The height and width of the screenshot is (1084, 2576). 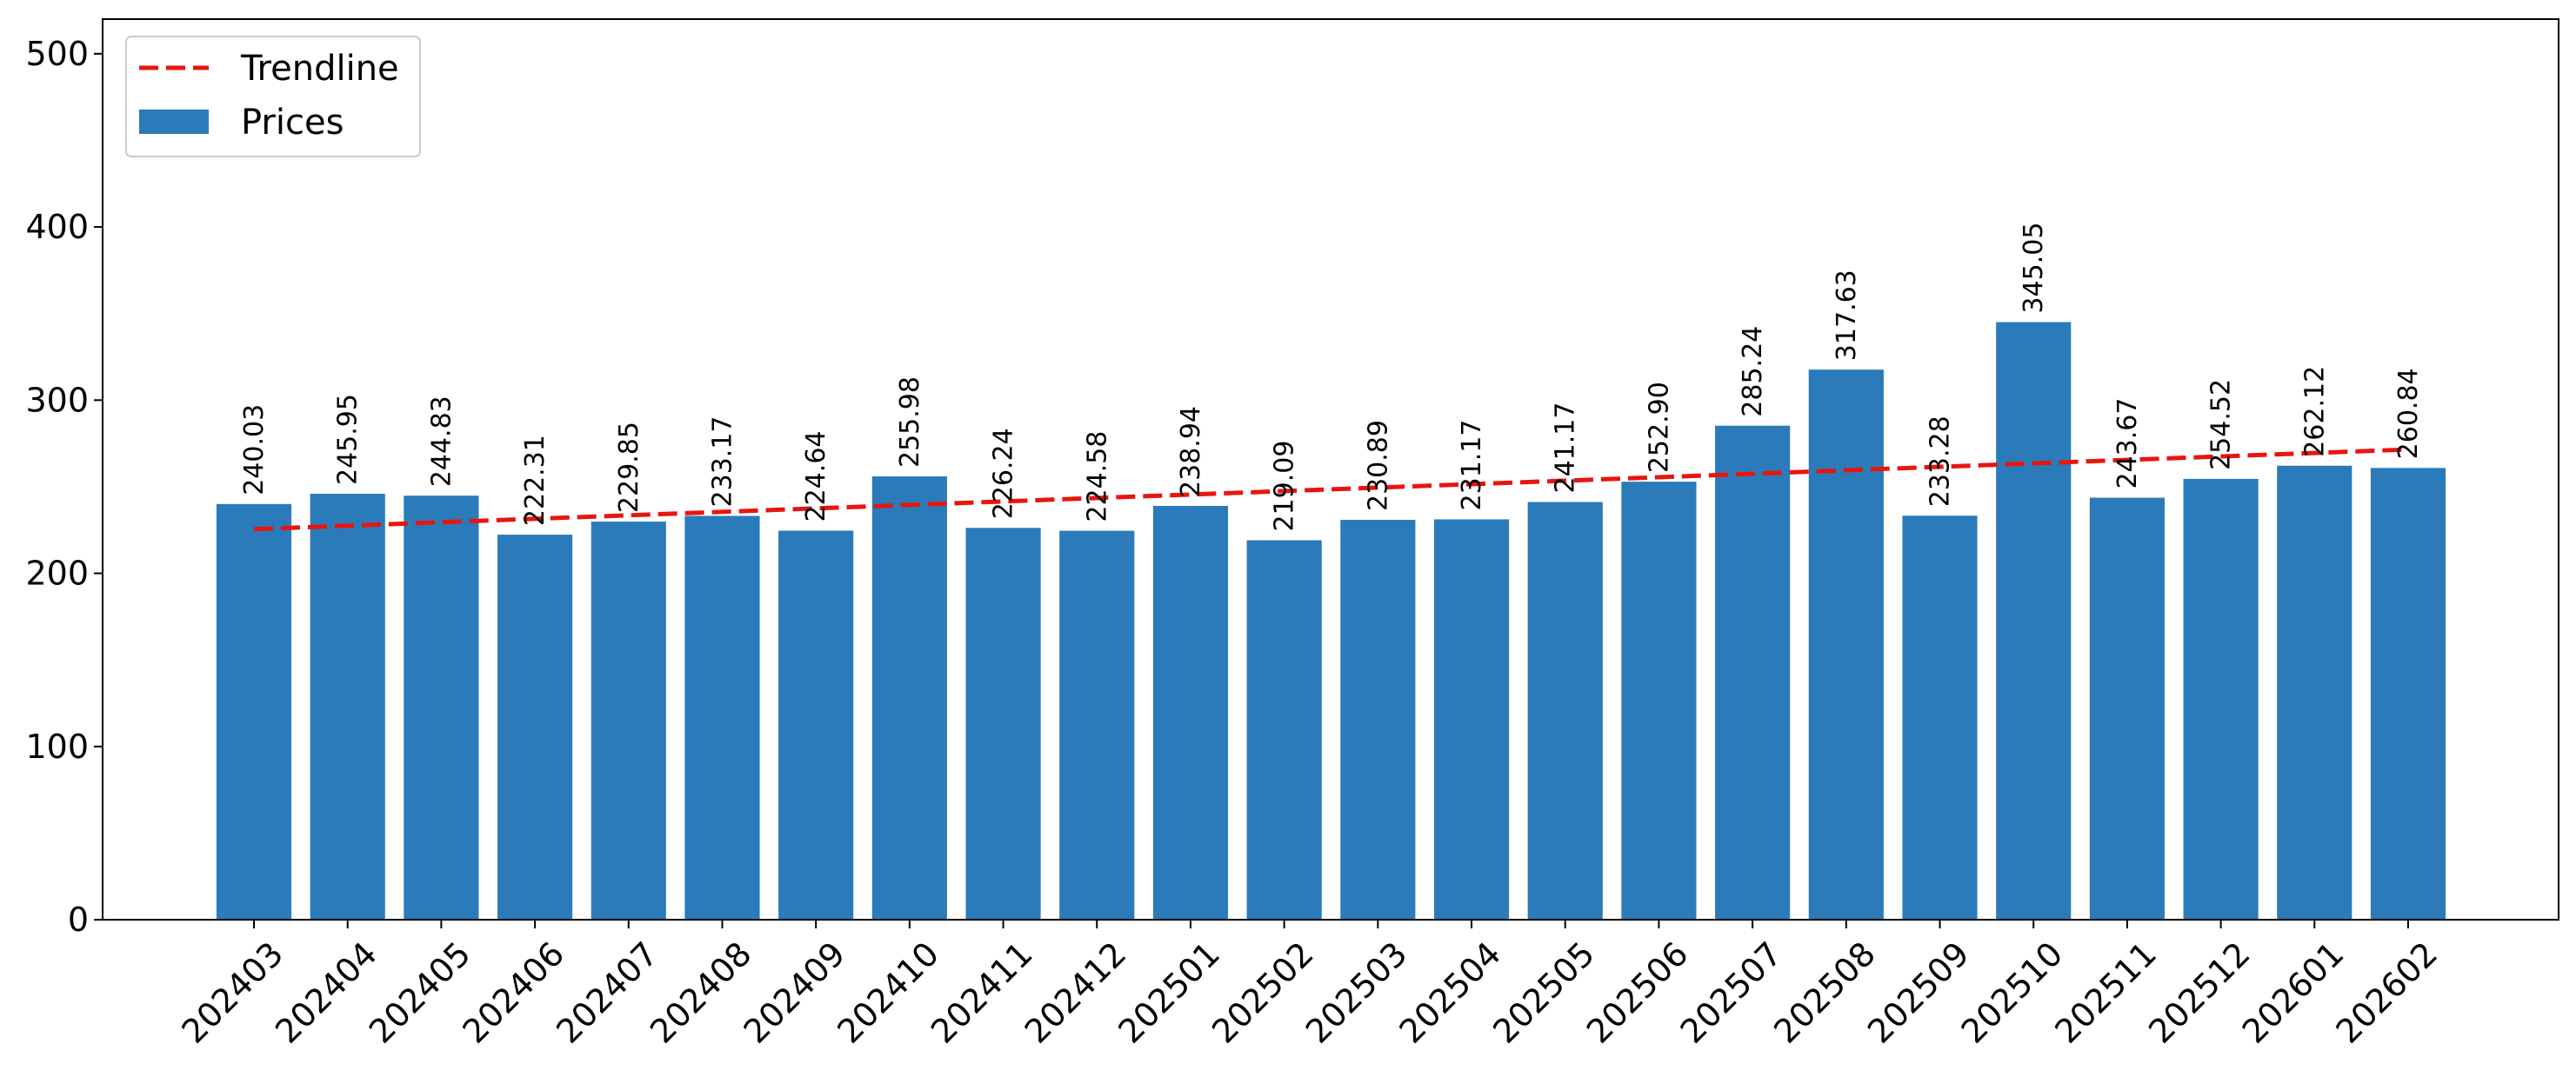 I want to click on x-tick-label-202407: 202407, so click(x=607, y=993).